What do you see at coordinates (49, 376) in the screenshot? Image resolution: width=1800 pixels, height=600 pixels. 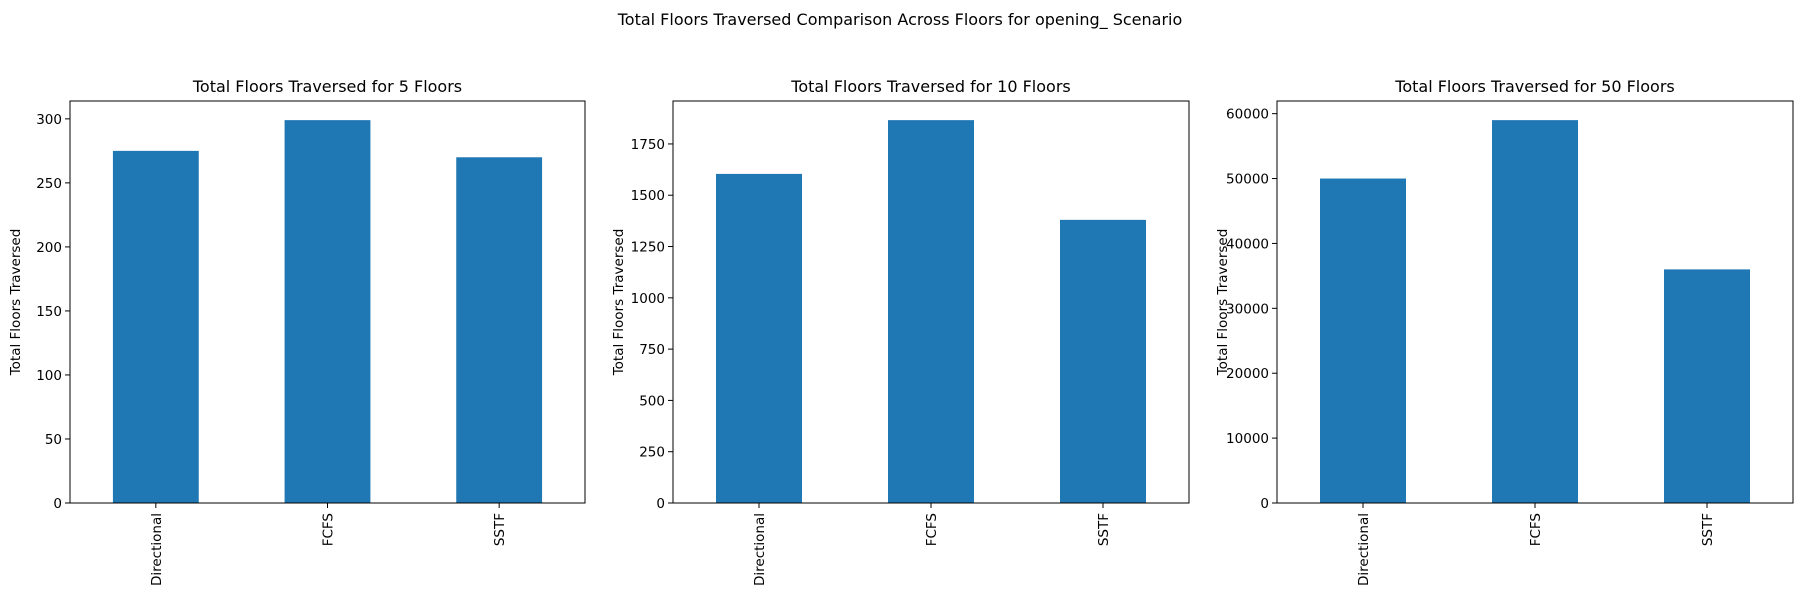 I see `y-tick-label: 100` at bounding box center [49, 376].